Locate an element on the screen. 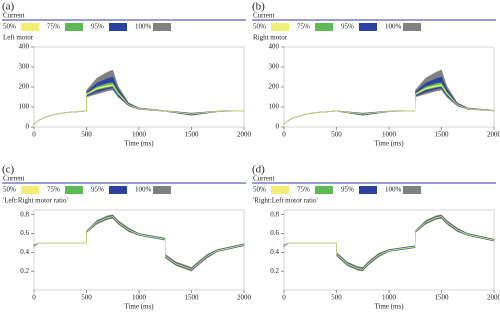  panel-label: (d) is located at coordinates (258, 170).